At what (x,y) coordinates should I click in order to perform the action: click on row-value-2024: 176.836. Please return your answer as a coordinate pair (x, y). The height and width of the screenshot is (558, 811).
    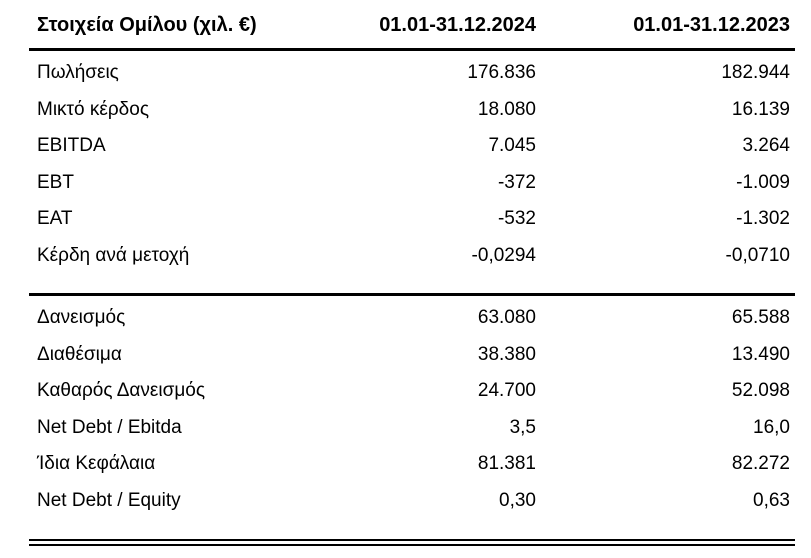
    Looking at the image, I should click on (501, 73).